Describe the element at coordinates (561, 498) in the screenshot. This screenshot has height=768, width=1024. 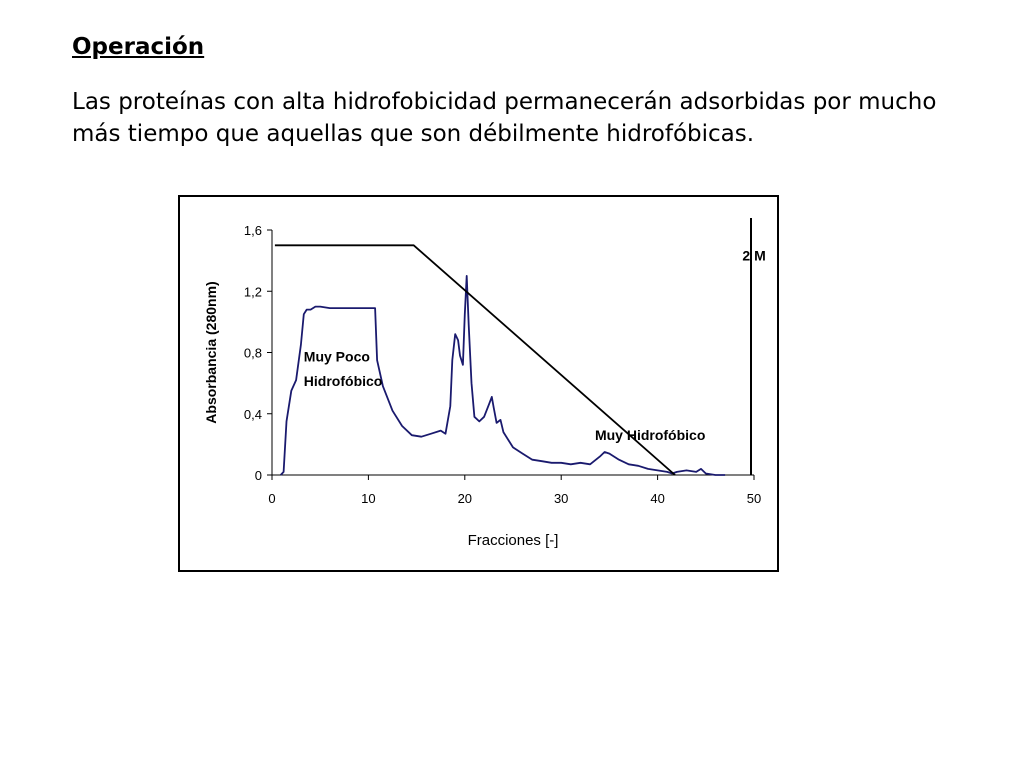
I see `x-tick-label: 30` at that location.